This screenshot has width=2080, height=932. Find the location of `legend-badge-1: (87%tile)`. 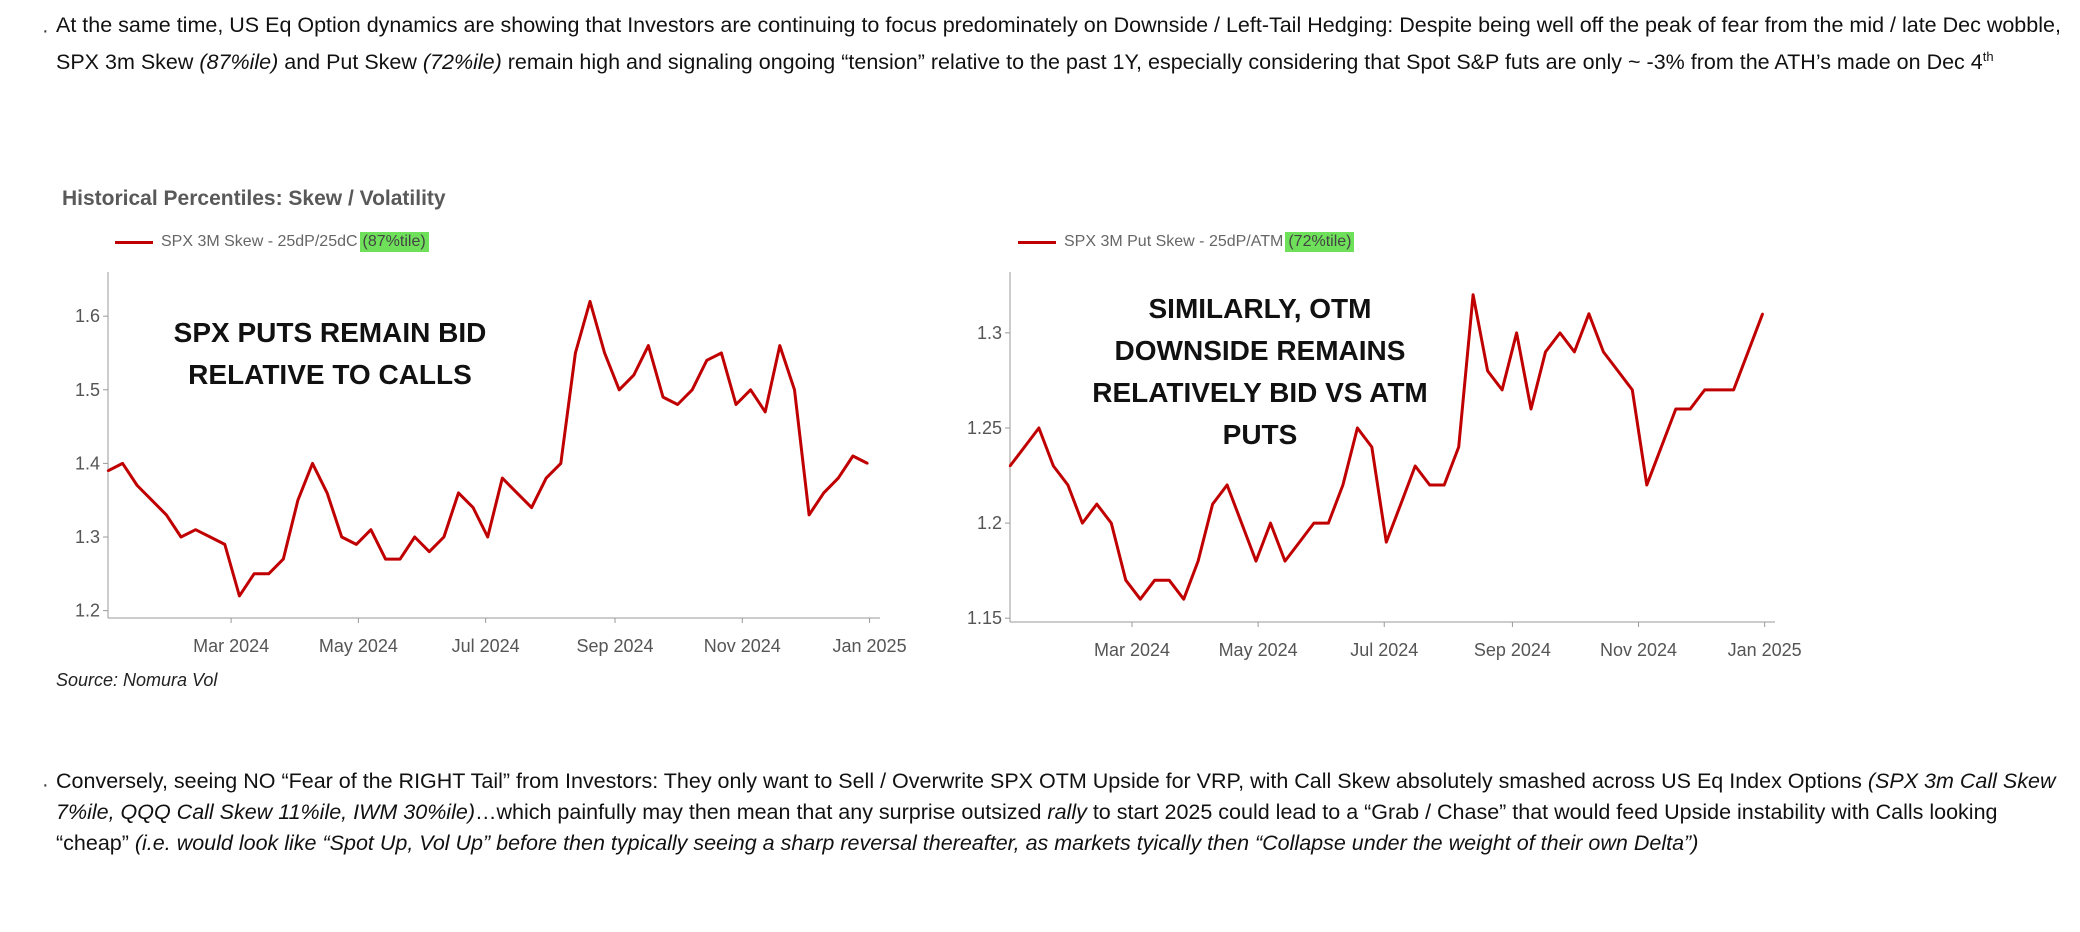

legend-badge-1: (87%tile) is located at coordinates (394, 242).